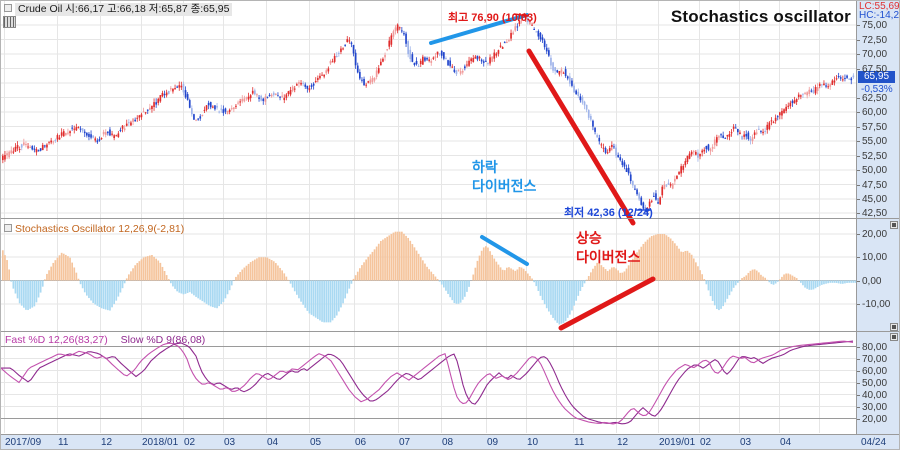  Describe the element at coordinates (504, 186) in the screenshot. I see `annotation-bearish-line2: 다이버전스` at that location.